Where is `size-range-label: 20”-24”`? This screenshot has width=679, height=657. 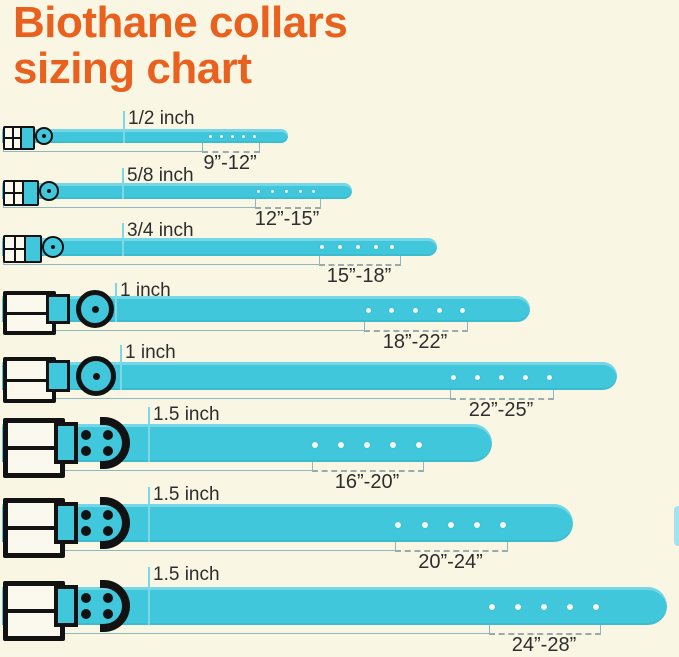 size-range-label: 20”-24” is located at coordinates (450, 562).